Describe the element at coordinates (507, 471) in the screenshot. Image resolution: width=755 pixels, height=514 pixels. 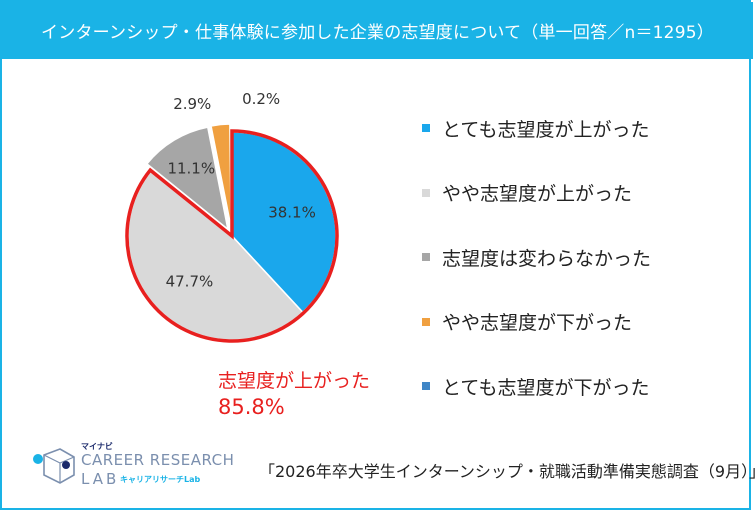
I see `source-note: 「2026年卒大学生インターンシップ・就職活動準備実態調査（9月）」` at that location.